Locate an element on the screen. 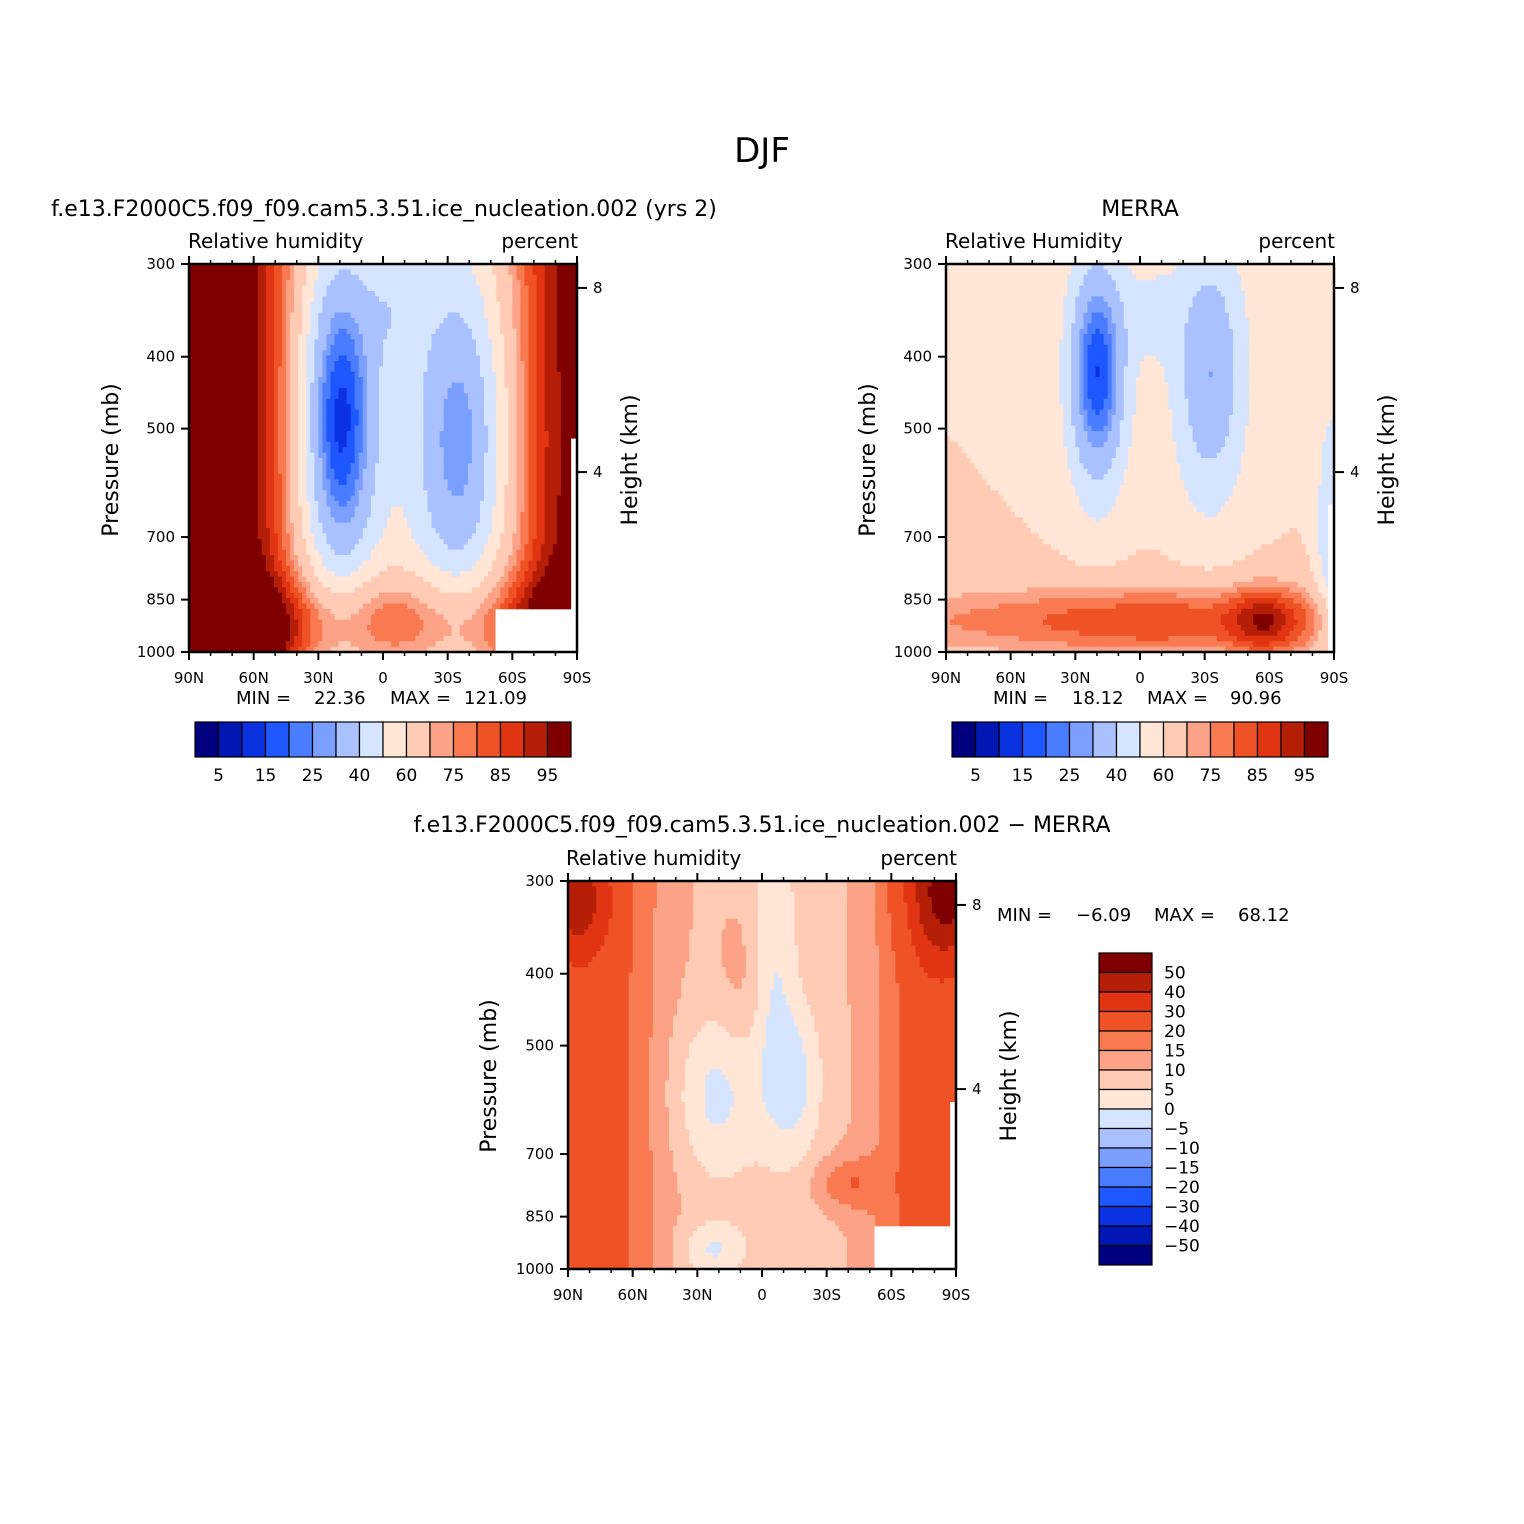 The image size is (1524, 1524). page-title: DJF is located at coordinates (762, 151).